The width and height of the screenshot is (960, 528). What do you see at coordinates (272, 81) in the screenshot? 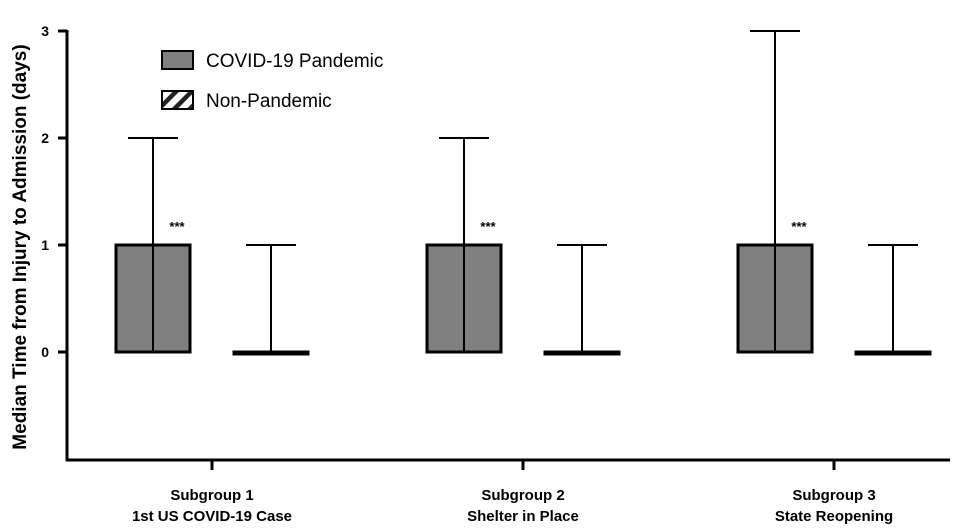
I see `legend: COVID-19 Pandemic Non-Pandemic` at bounding box center [272, 81].